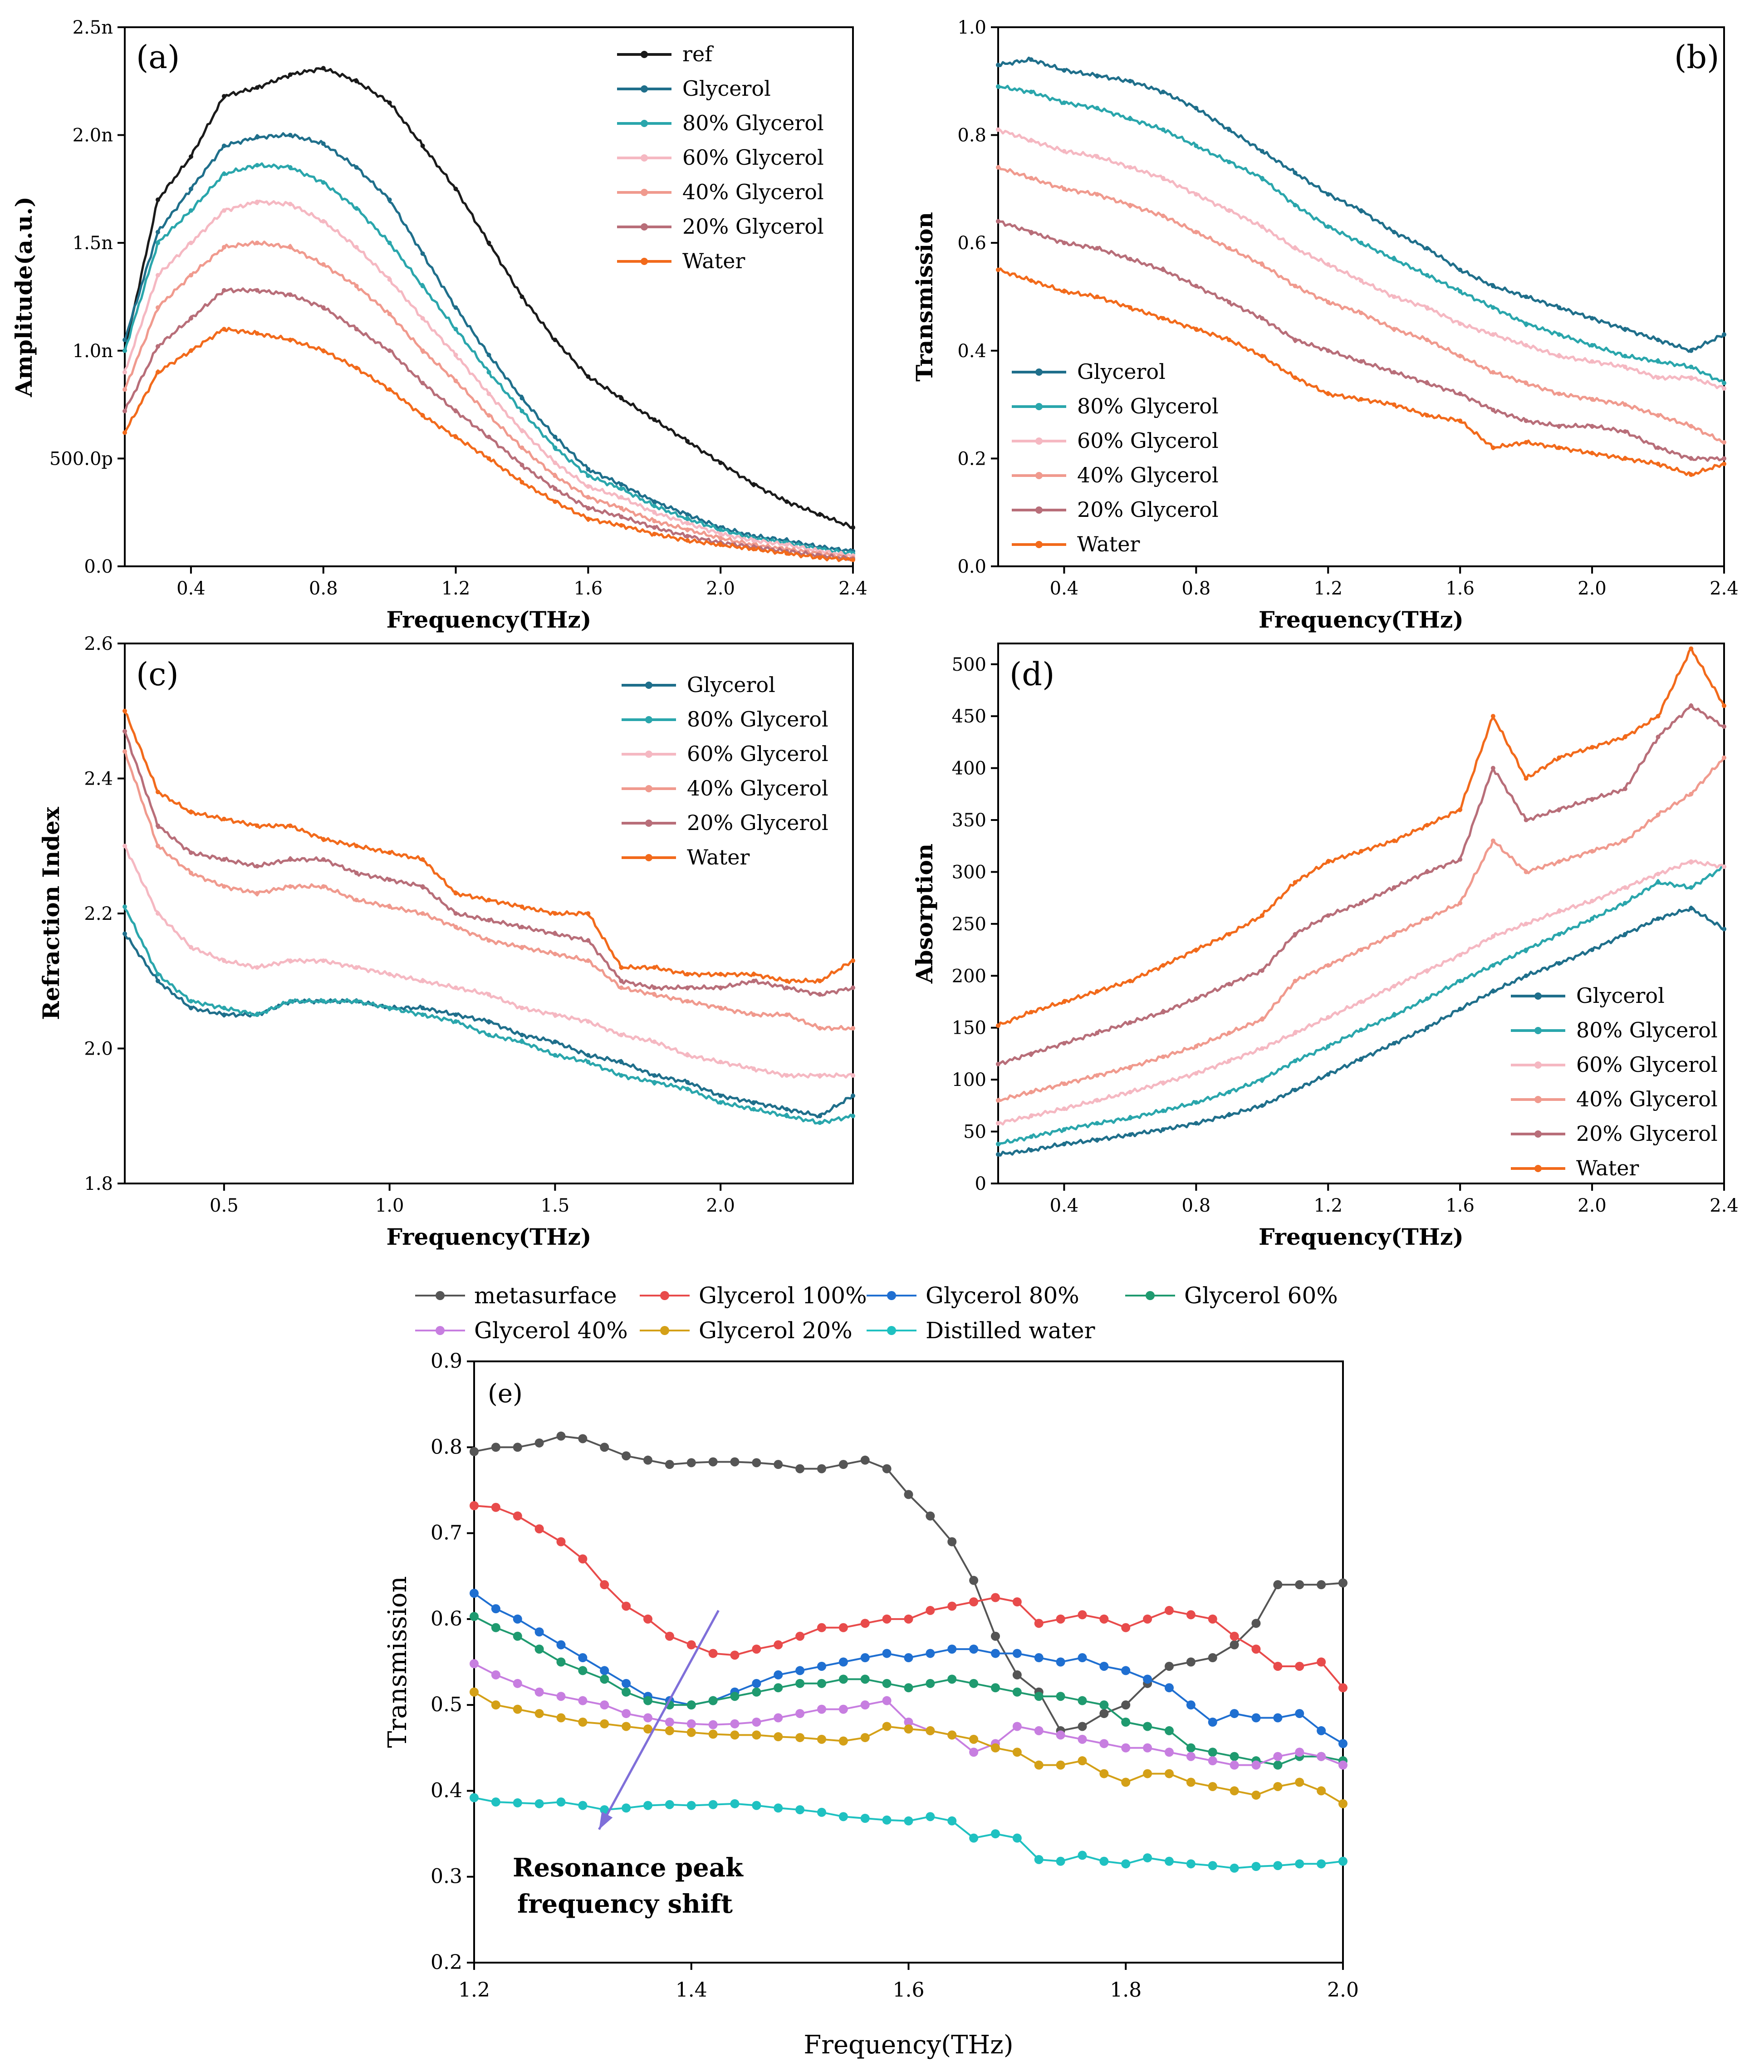  Describe the element at coordinates (969, 820) in the screenshot. I see `y-tick-label: 350` at that location.